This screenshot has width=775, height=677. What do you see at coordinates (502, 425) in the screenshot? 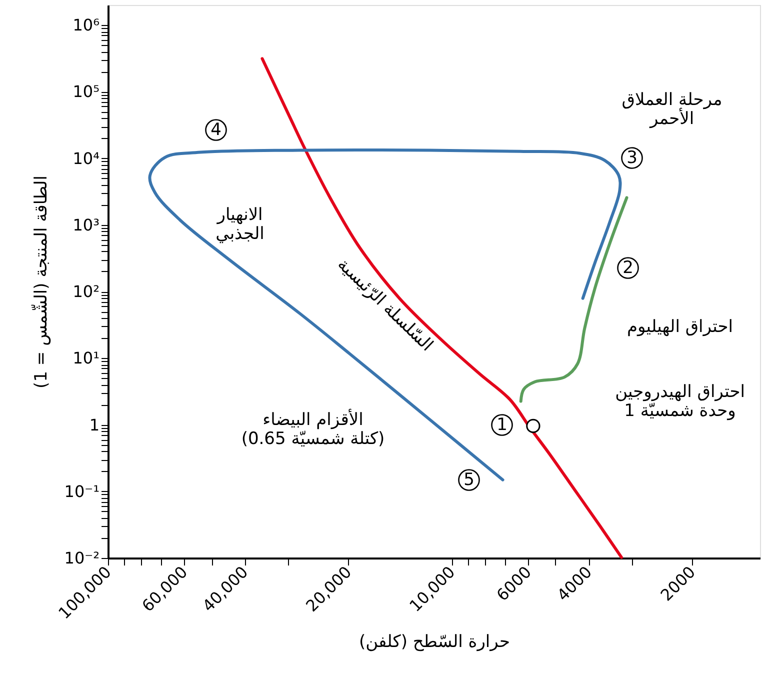
I see `annotation: 1` at bounding box center [502, 425].